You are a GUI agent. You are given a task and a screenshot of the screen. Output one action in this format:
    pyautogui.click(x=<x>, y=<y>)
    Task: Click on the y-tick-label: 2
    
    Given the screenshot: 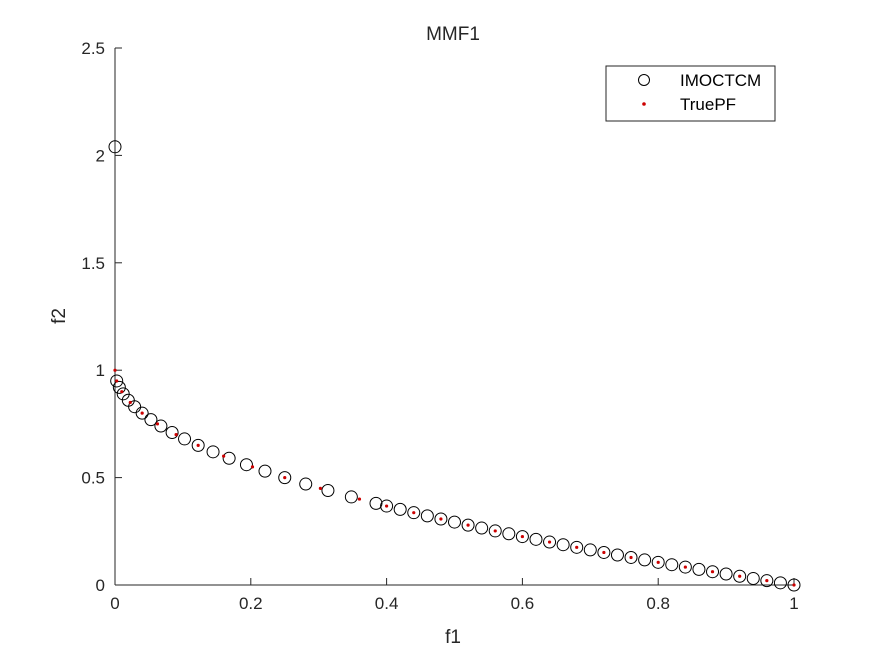 What is the action you would take?
    pyautogui.click(x=100, y=155)
    